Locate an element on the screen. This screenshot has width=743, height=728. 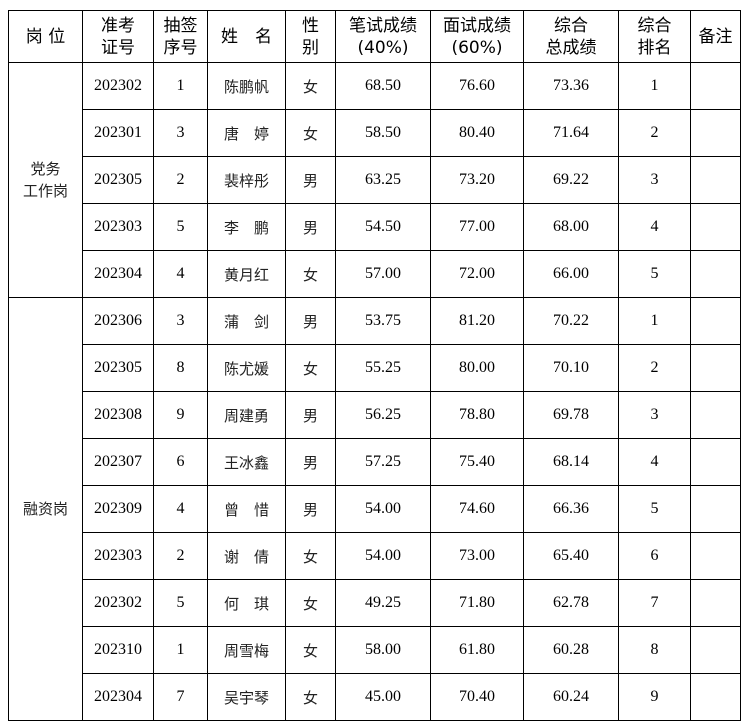
column-header-rank: 综合 排名 is located at coordinates (654, 36).